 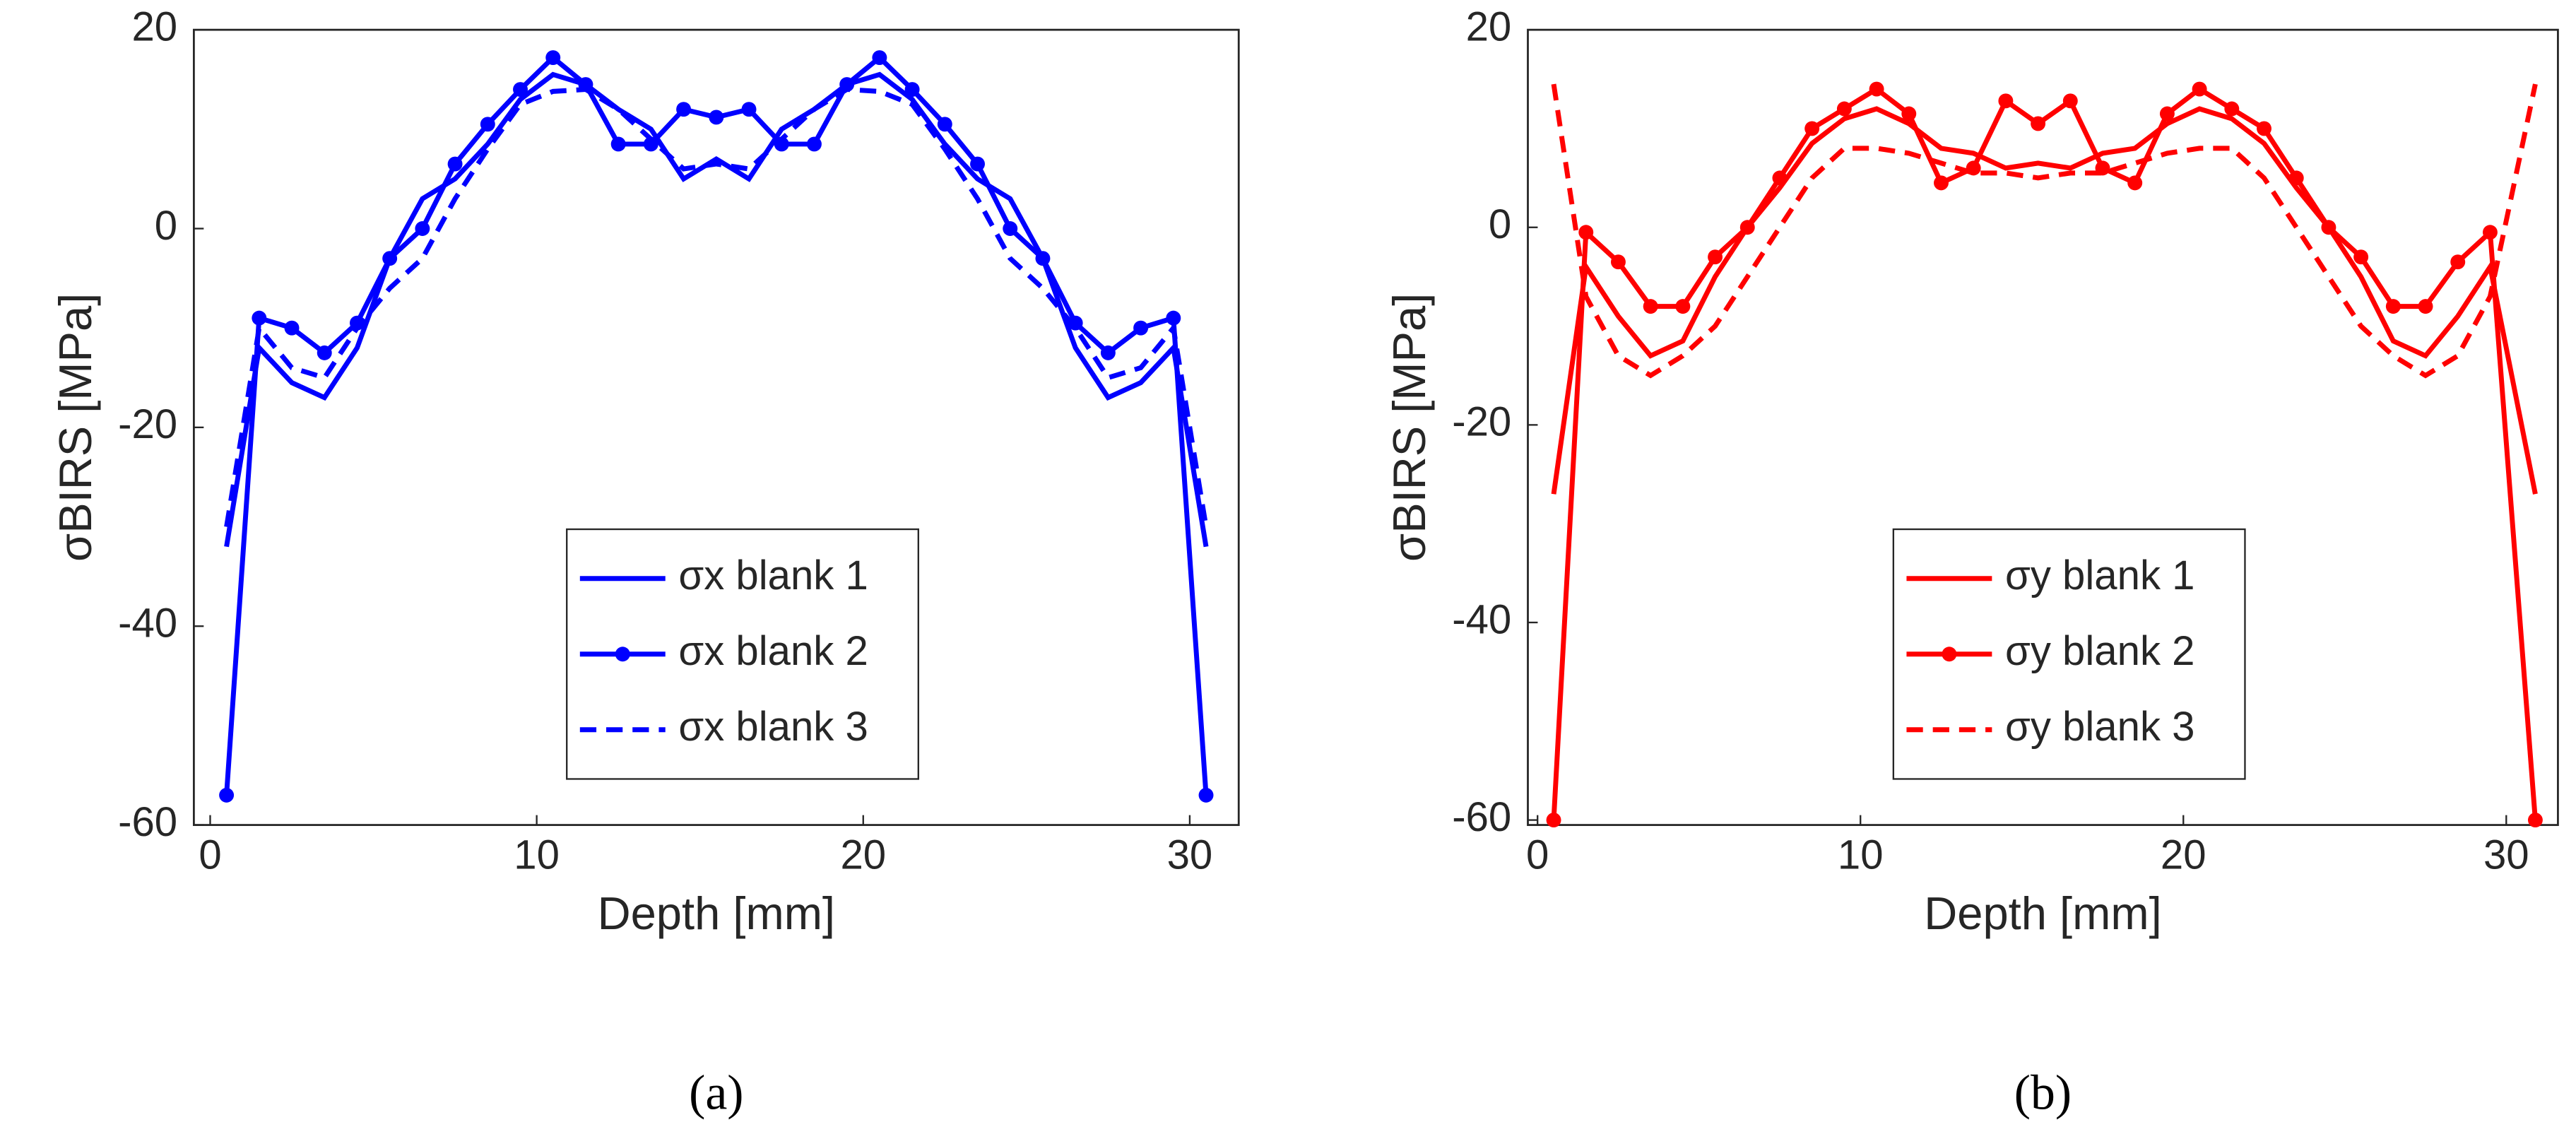 I want to click on legend-label: σy blank 2, so click(x=2100, y=651).